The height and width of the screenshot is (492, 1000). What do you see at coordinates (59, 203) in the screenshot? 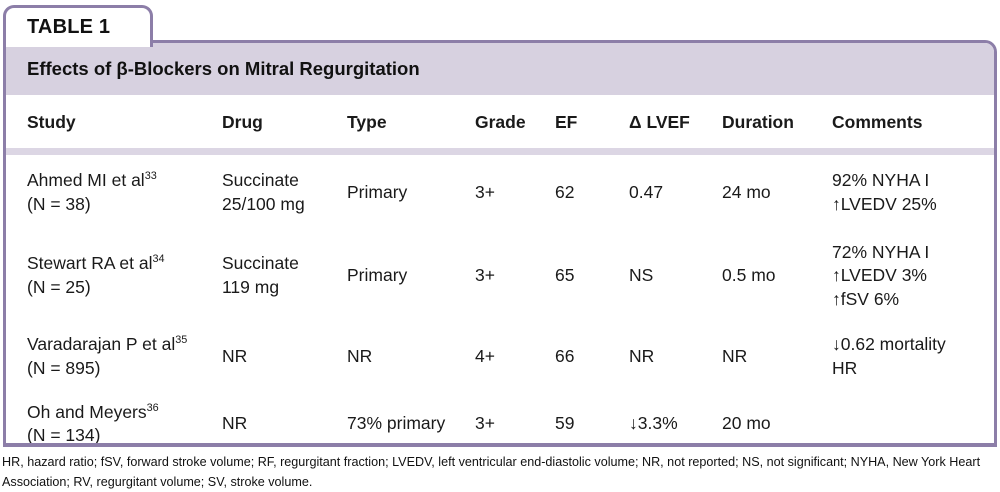
I see `study-sample-size: (N = 38)` at bounding box center [59, 203].